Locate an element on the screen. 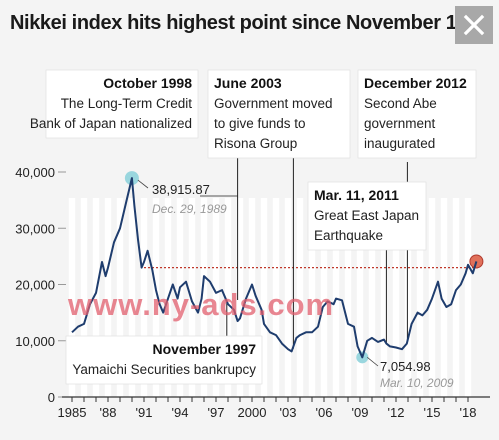  y-axis: 0 10,000 20,000 30,000 40,000 is located at coordinates (40, 285).